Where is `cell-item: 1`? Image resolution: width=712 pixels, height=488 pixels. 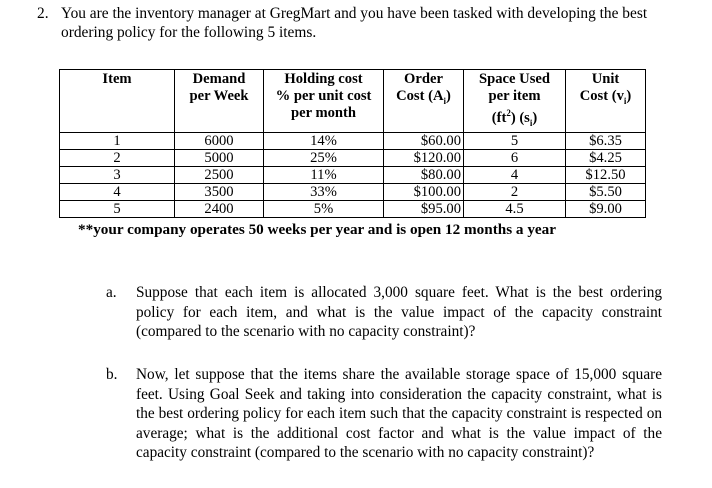
cell-item: 1 is located at coordinates (117, 140).